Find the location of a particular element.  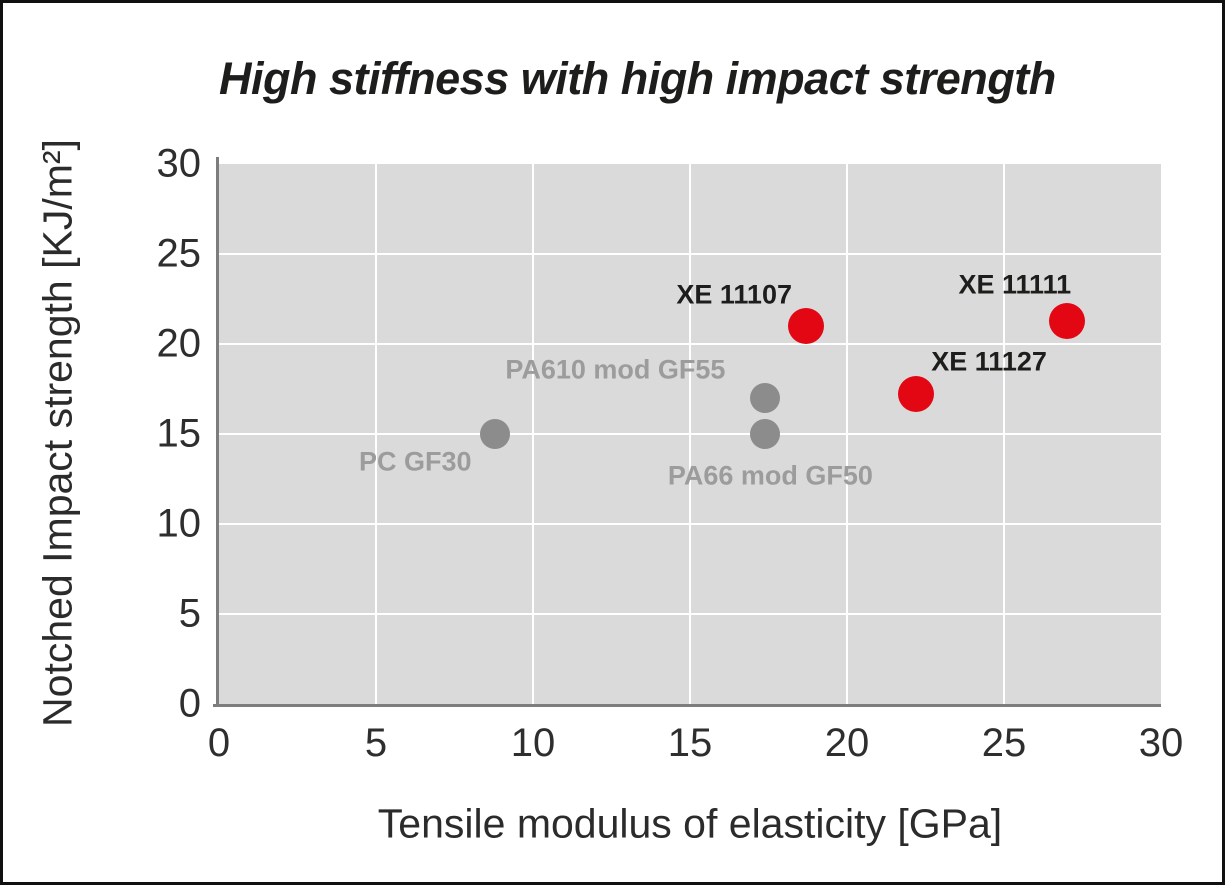

x-axis-title: Tensile modulus of elasticity [GPa] is located at coordinates (690, 823).